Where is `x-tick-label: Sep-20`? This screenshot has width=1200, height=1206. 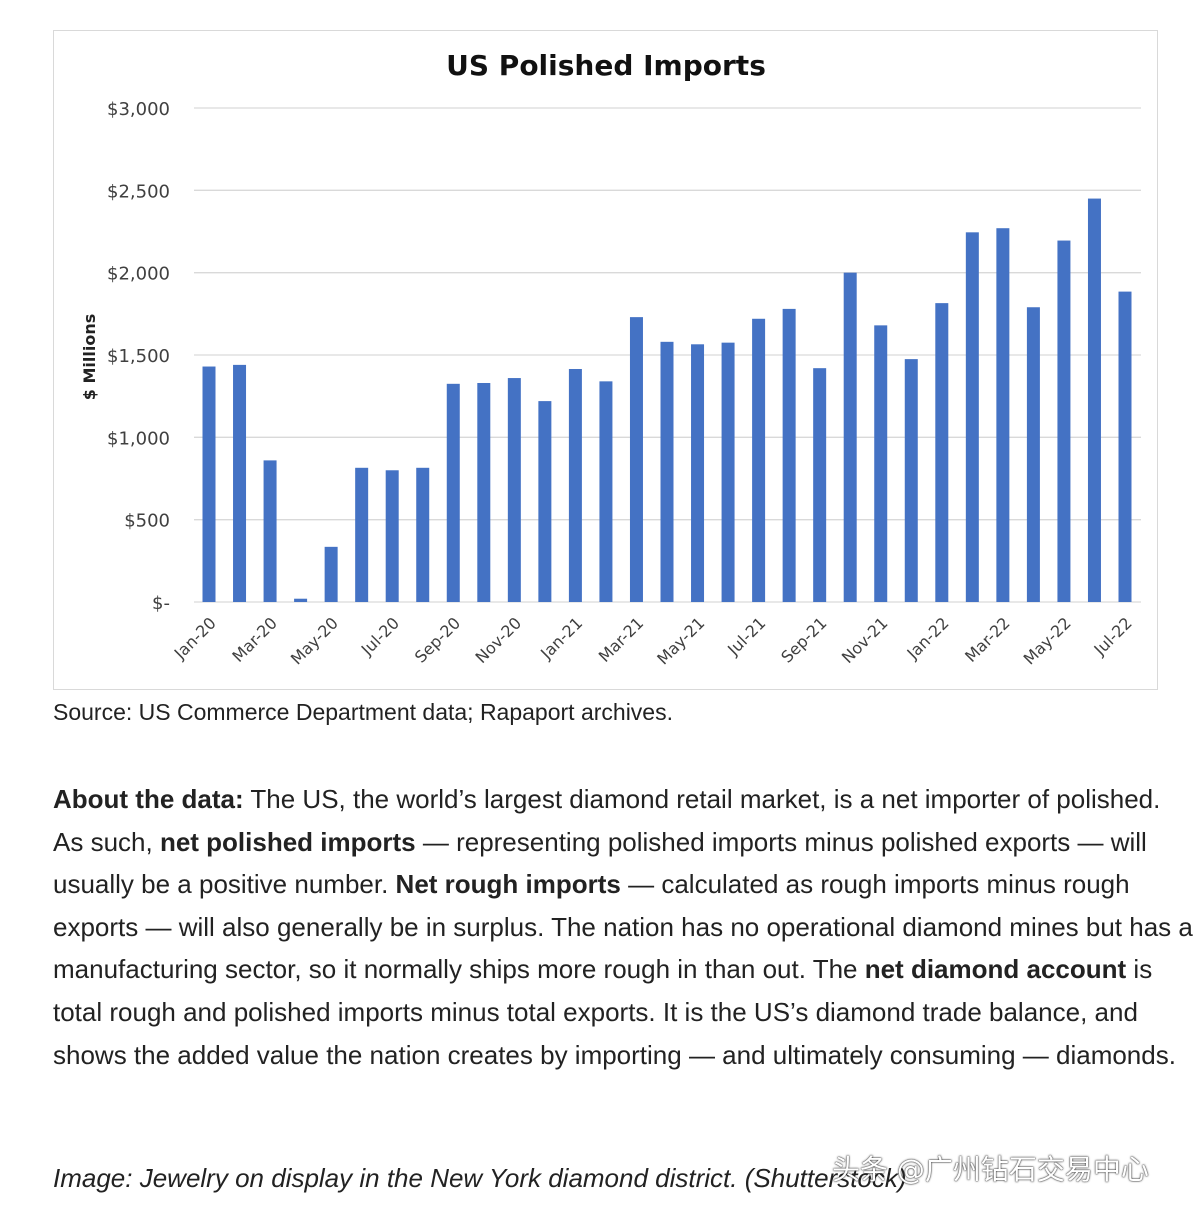
x-tick-label: Sep-20 is located at coordinates (437, 639).